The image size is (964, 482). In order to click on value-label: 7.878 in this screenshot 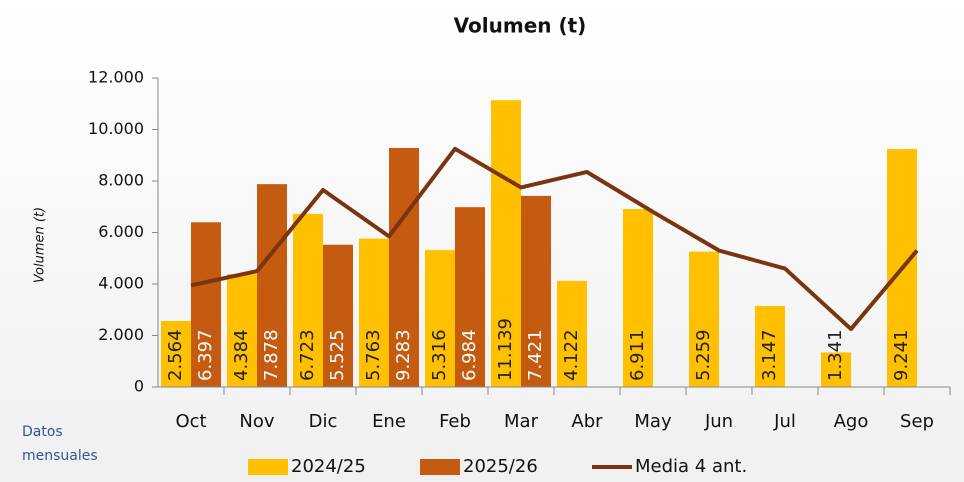, I will do `click(271, 355)`.